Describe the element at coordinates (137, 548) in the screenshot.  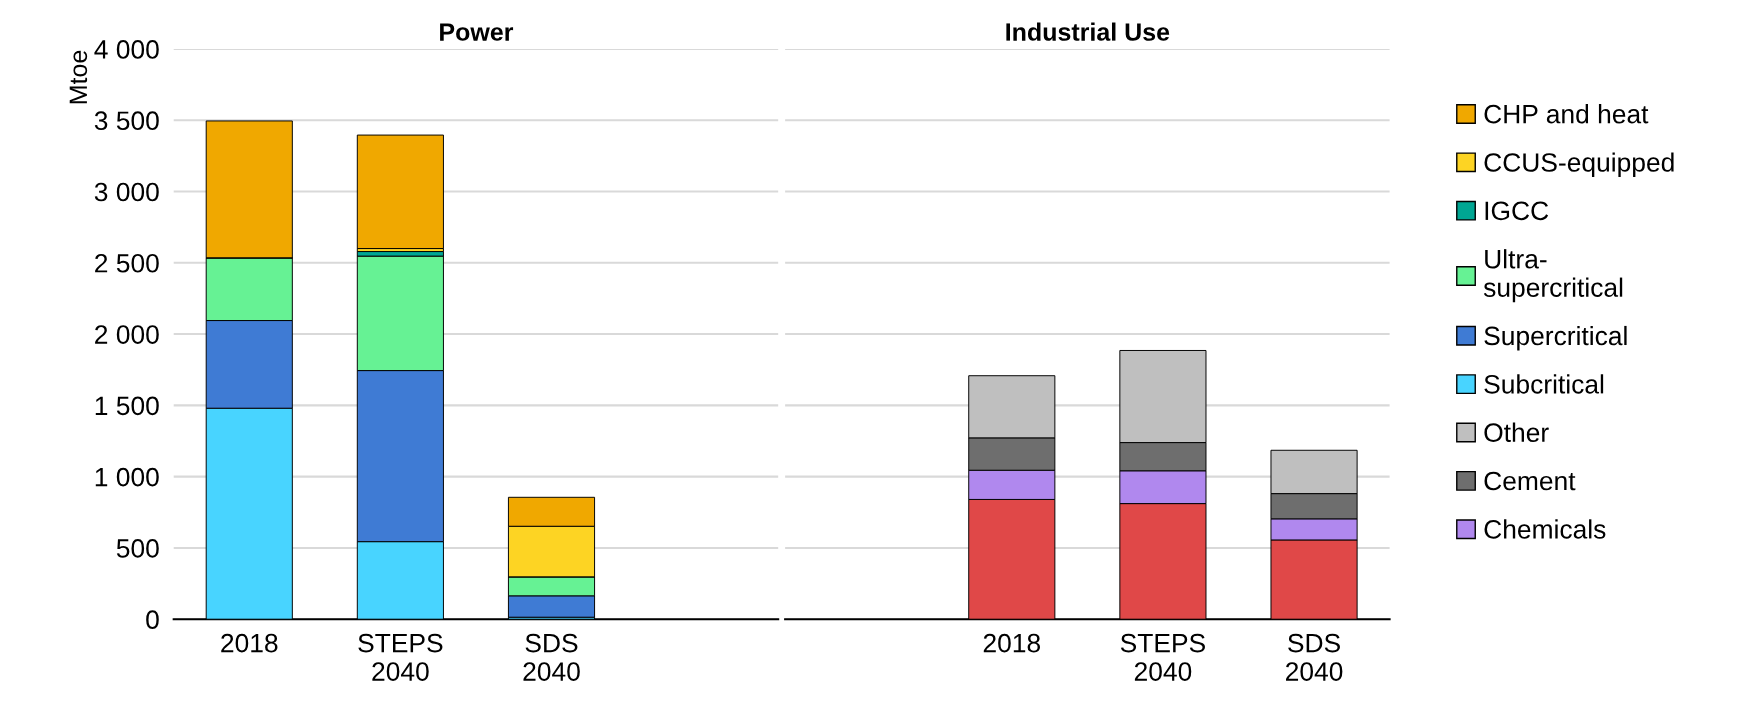
I see `y-tick-label: 500` at that location.